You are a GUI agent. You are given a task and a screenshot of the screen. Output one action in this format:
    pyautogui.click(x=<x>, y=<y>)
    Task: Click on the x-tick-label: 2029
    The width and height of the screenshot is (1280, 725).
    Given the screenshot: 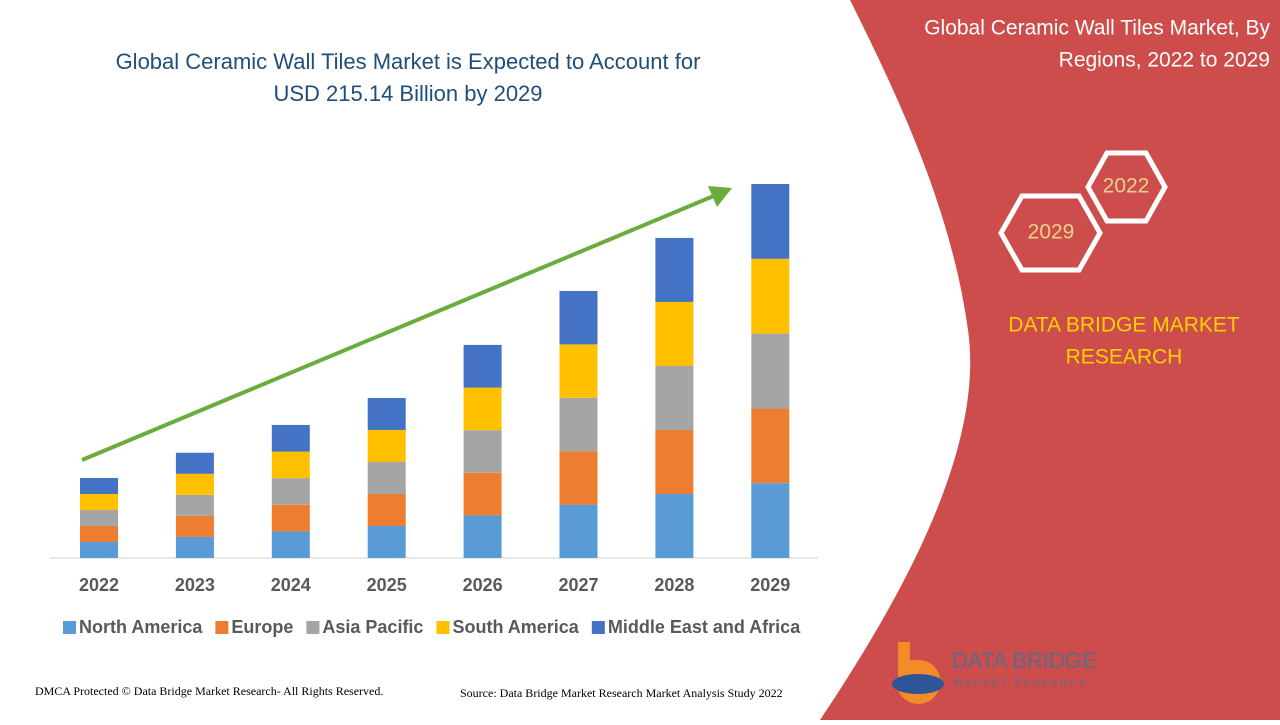 What is the action you would take?
    pyautogui.click(x=770, y=585)
    